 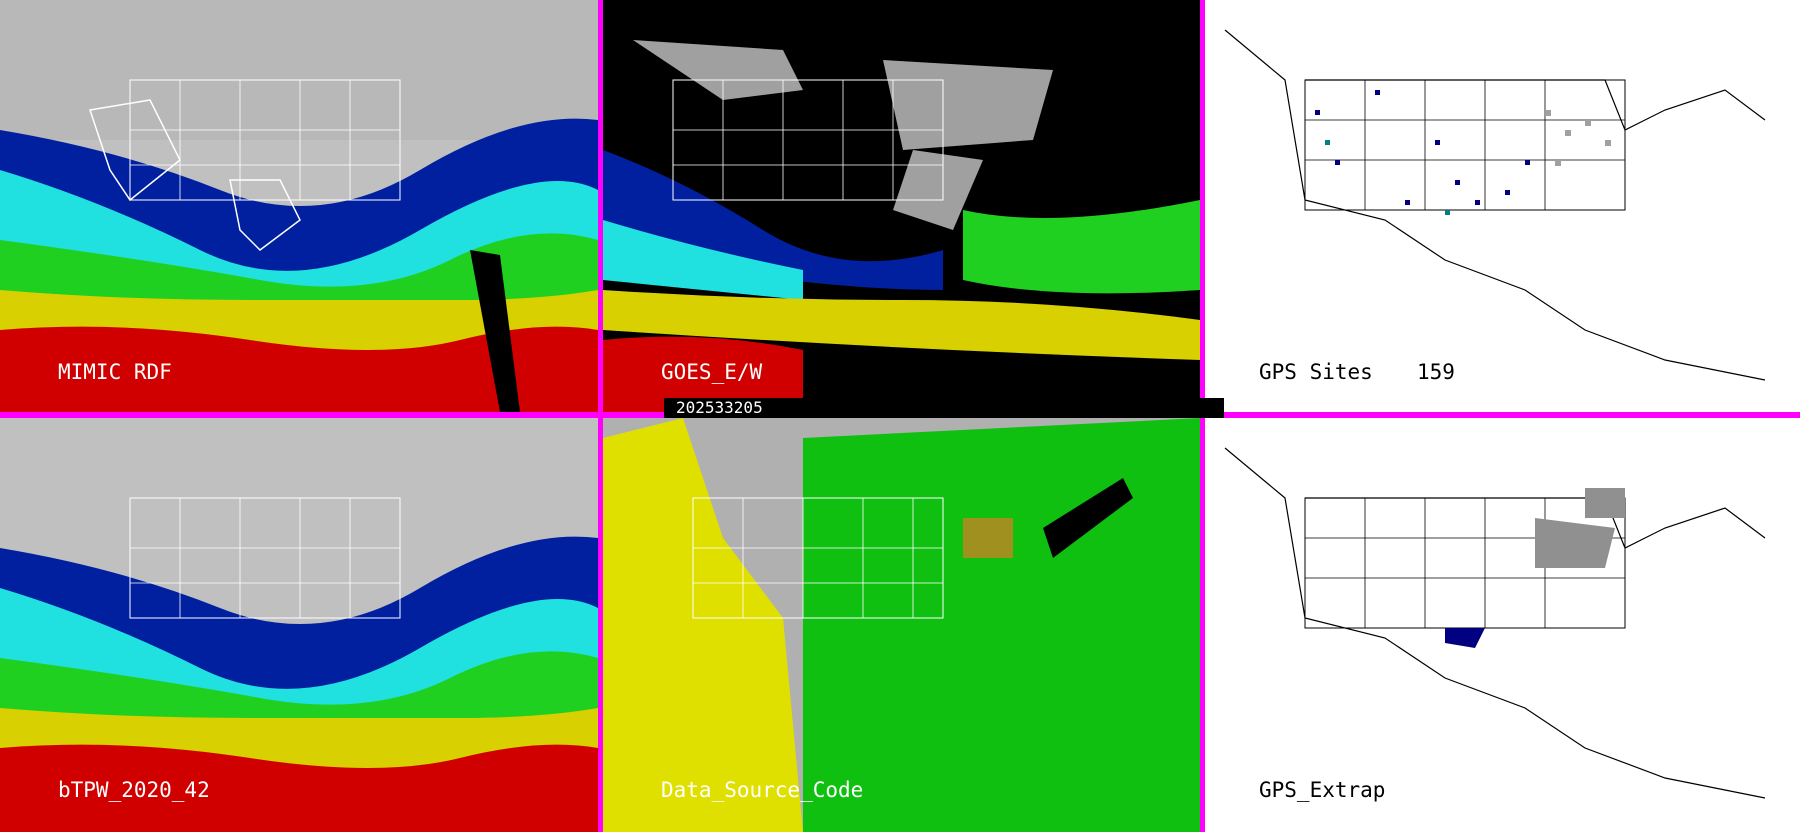 I want to click on btpw-label: bTPW_2020_42, so click(x=134, y=790).